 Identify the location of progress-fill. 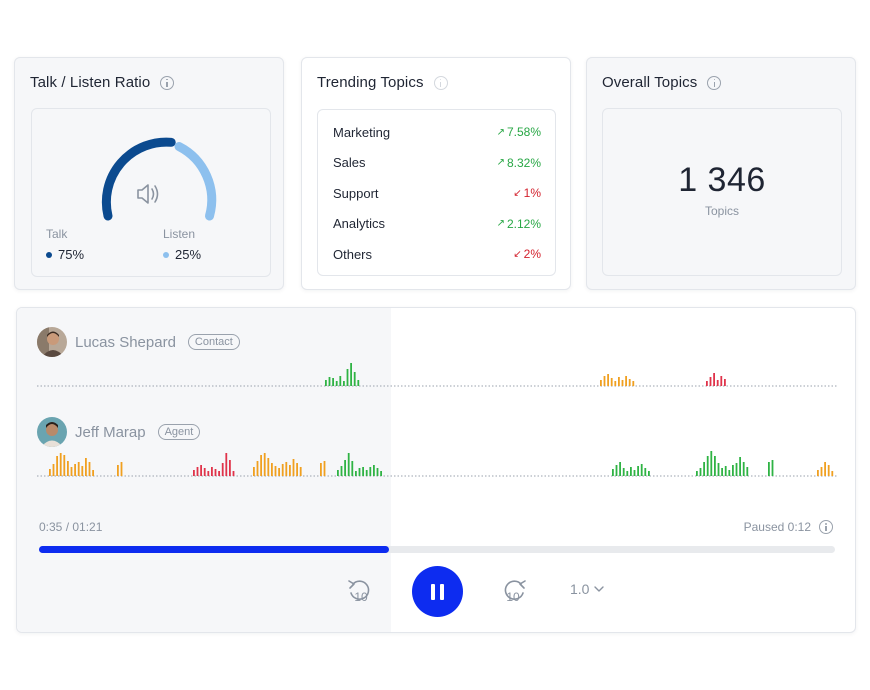
(214, 549).